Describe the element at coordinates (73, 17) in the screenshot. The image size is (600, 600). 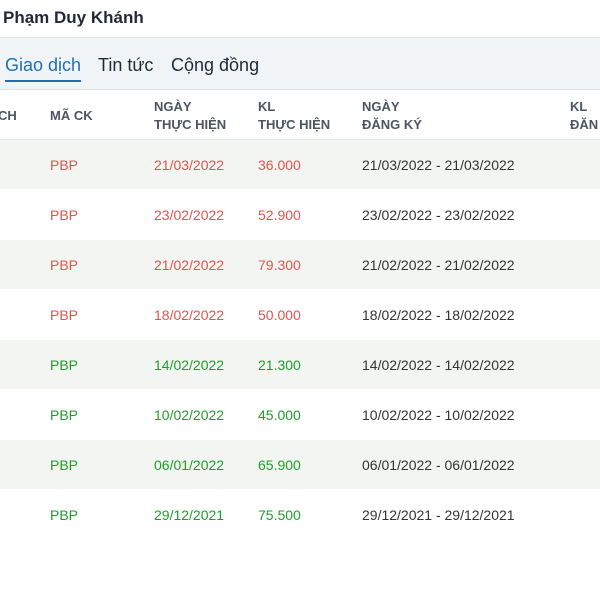
I see `page-title: Phạm Duy Khánh` at that location.